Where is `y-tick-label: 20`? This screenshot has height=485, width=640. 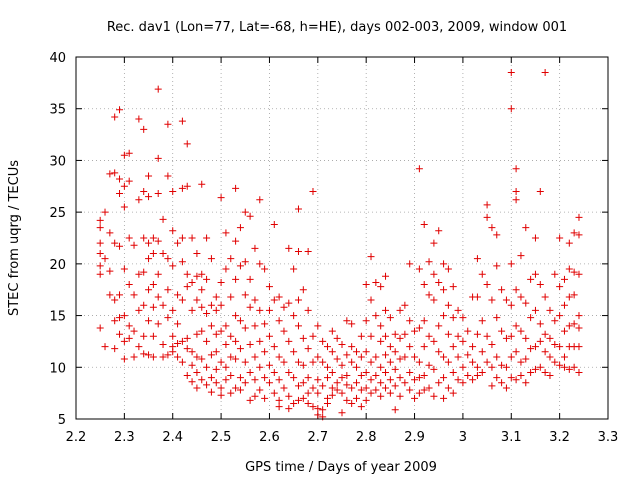 y-tick-label: 20 is located at coordinates (57, 265).